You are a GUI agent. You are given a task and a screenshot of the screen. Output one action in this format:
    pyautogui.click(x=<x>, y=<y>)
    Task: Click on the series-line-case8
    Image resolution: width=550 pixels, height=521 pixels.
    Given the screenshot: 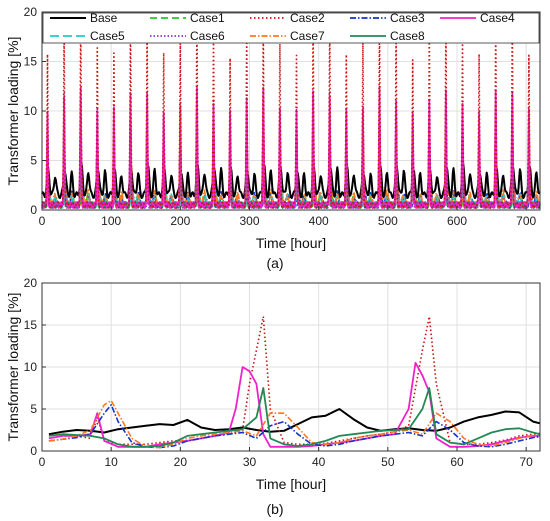 What is the action you would take?
    pyautogui.click(x=294, y=417)
    